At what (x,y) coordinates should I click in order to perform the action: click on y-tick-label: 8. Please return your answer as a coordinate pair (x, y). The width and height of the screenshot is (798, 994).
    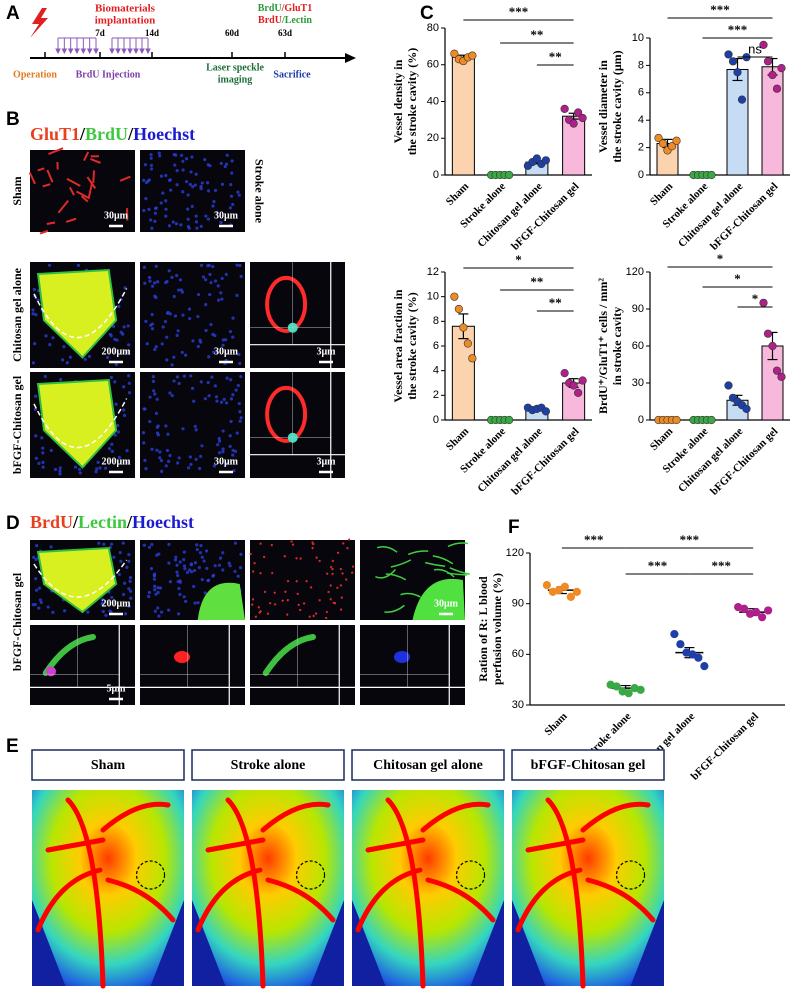
    Looking at the image, I should click on (641, 65).